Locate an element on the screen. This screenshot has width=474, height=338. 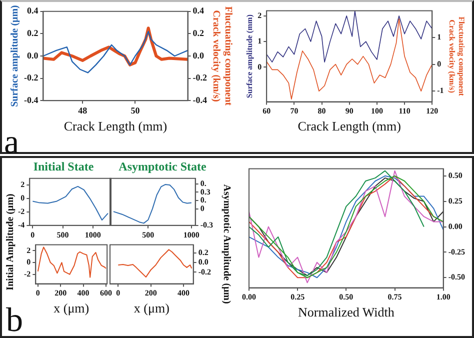
x-tick-label: 110 is located at coordinates (404, 111).